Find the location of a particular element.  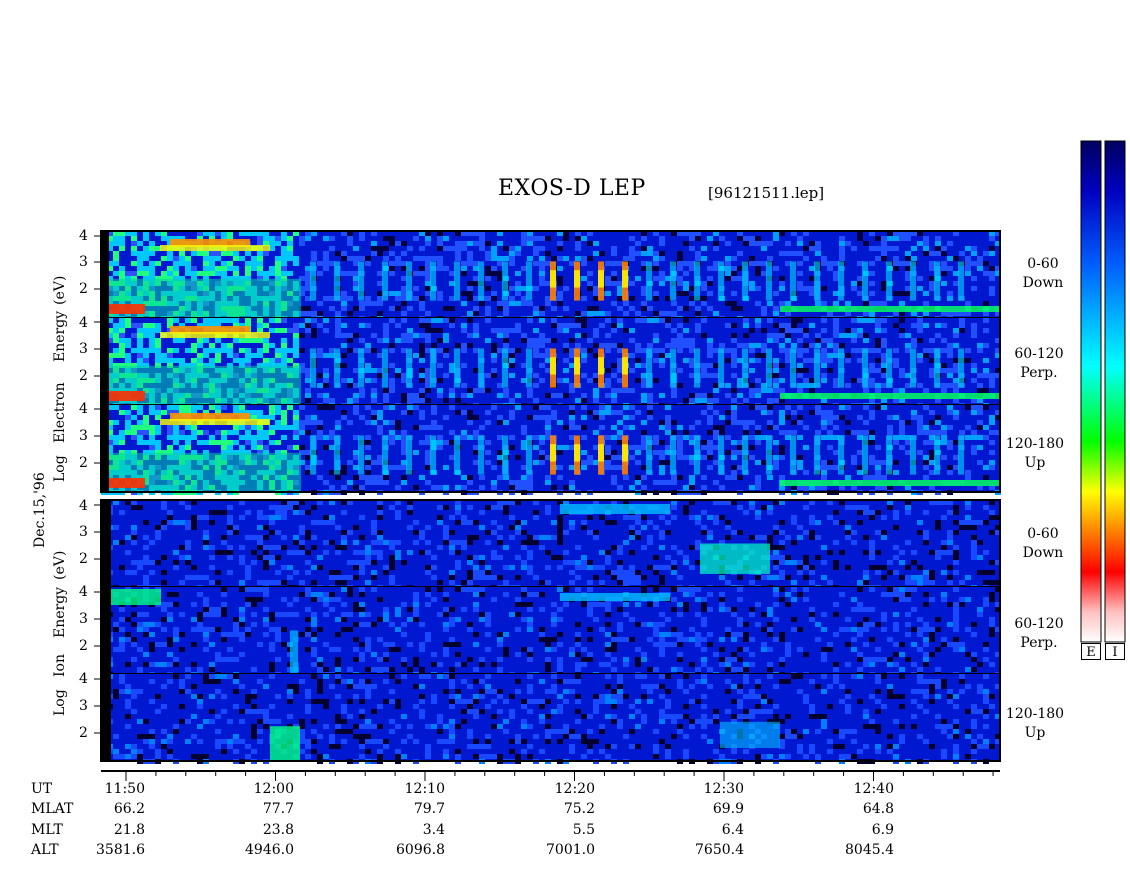

spectrogram-gap is located at coordinates (105, 361).